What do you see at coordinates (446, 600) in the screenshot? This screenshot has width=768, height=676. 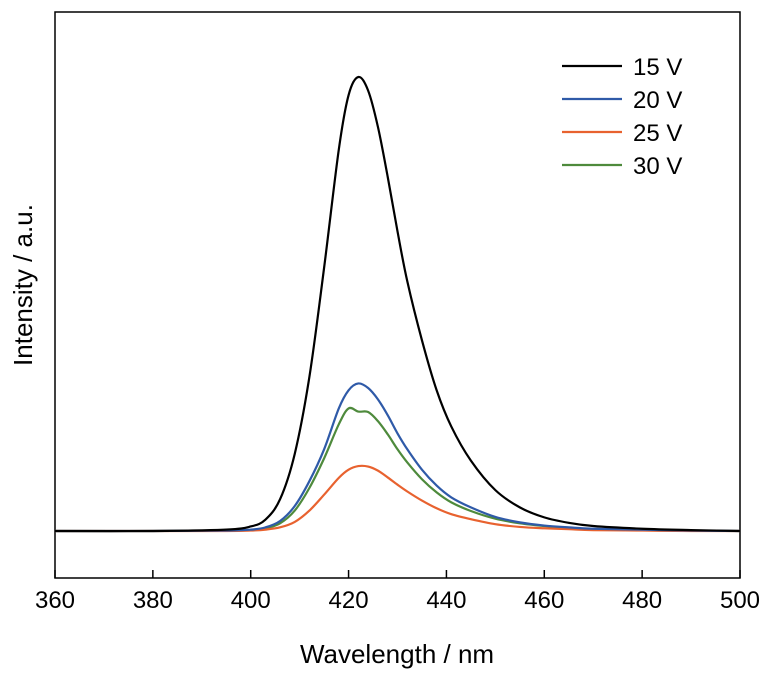 I see `x-tick-label: 440` at bounding box center [446, 600].